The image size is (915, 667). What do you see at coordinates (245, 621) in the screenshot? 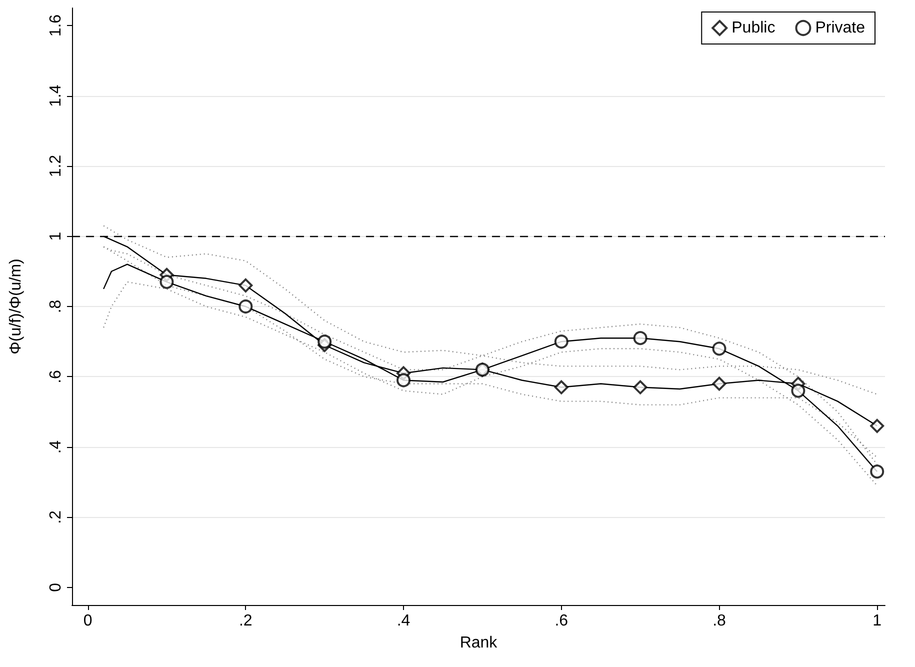
I see `x-tick-label: .2` at bounding box center [245, 621].